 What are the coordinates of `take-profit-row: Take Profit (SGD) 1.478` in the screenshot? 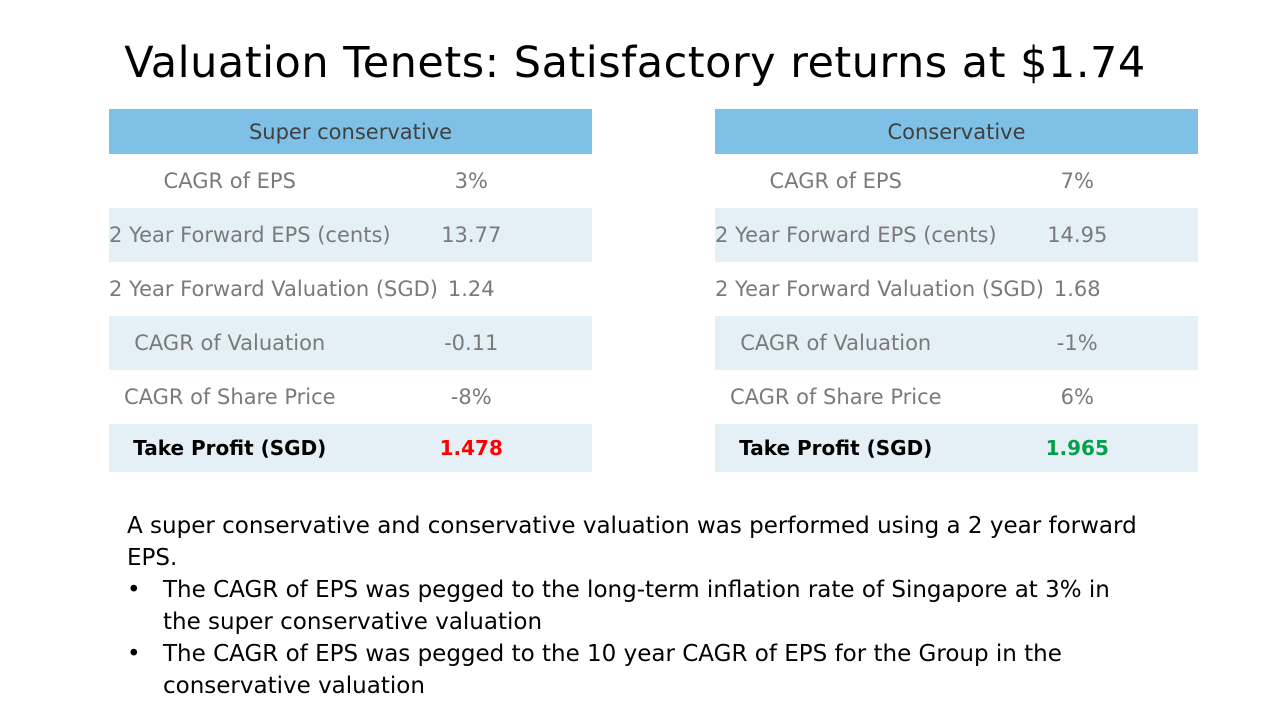 It's located at (350, 448).